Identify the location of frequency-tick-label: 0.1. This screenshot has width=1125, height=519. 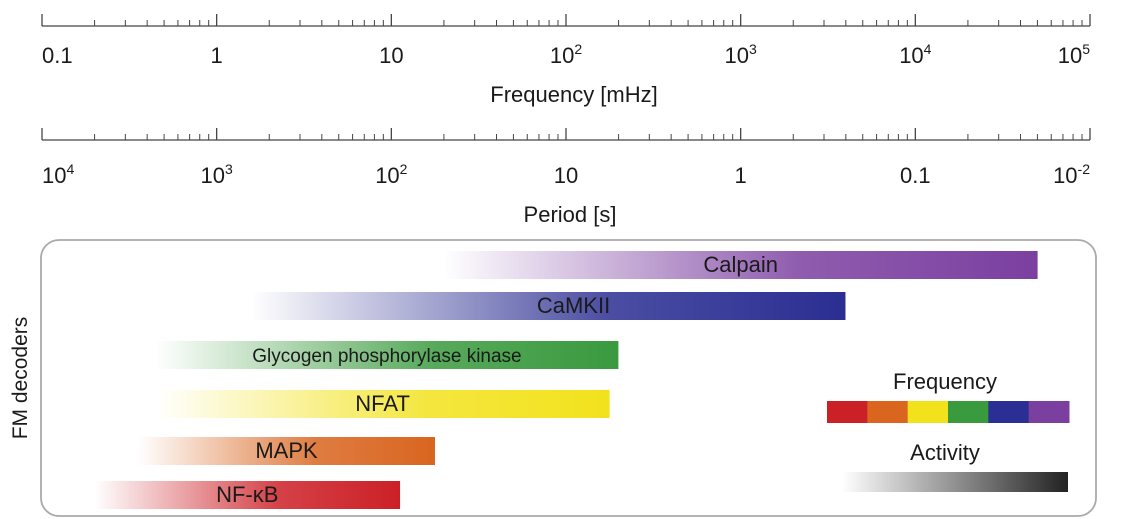
(57, 55).